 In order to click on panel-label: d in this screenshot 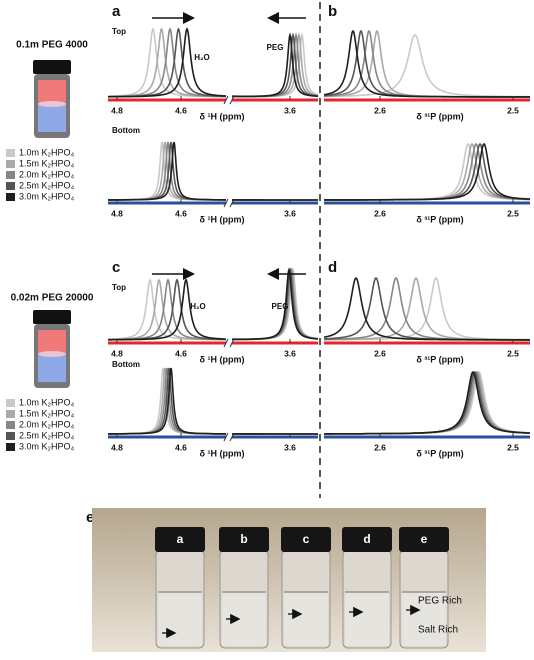, I will do `click(332, 267)`.